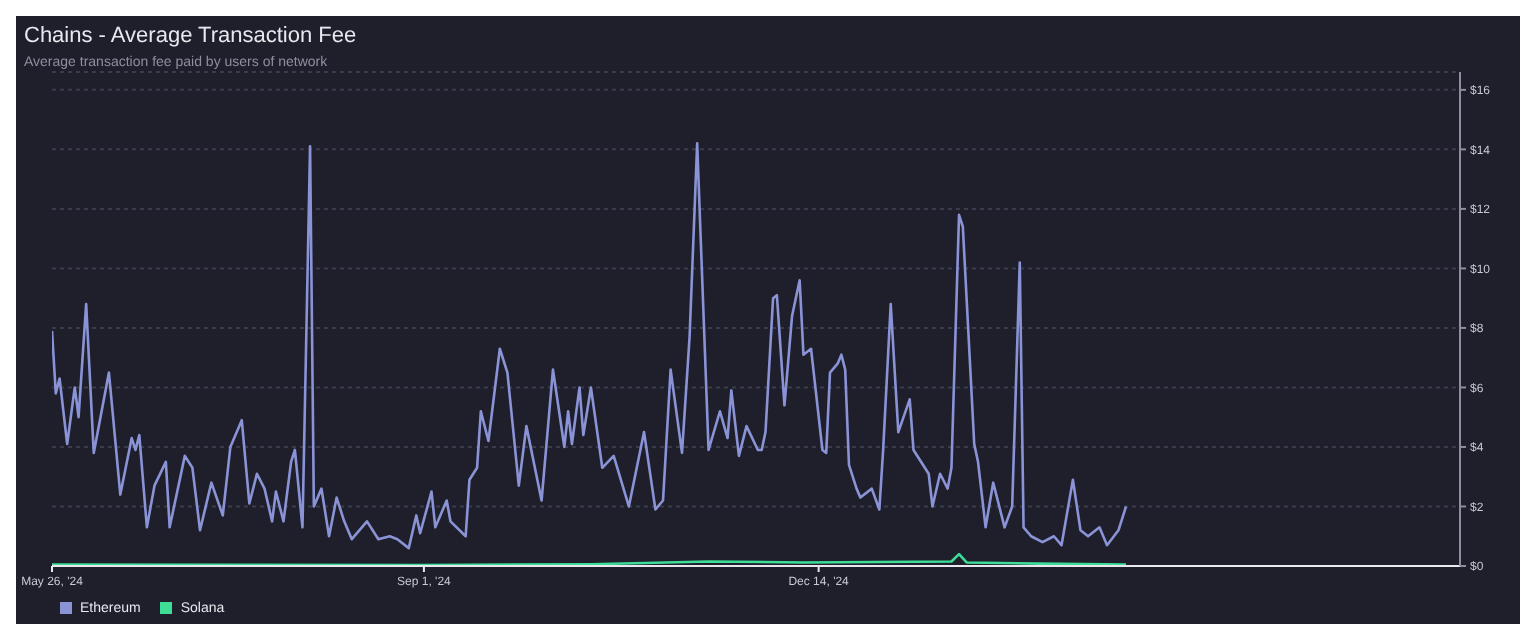 This screenshot has height=640, width=1536. I want to click on chart-title: Chains - Average Transaction Fee, so click(190, 36).